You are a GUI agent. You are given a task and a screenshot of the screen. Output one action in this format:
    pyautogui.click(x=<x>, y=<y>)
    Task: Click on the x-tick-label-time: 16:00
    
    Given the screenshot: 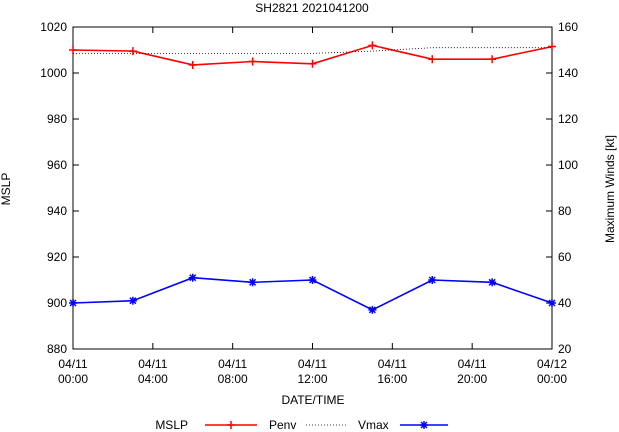 What is the action you would take?
    pyautogui.click(x=392, y=379)
    